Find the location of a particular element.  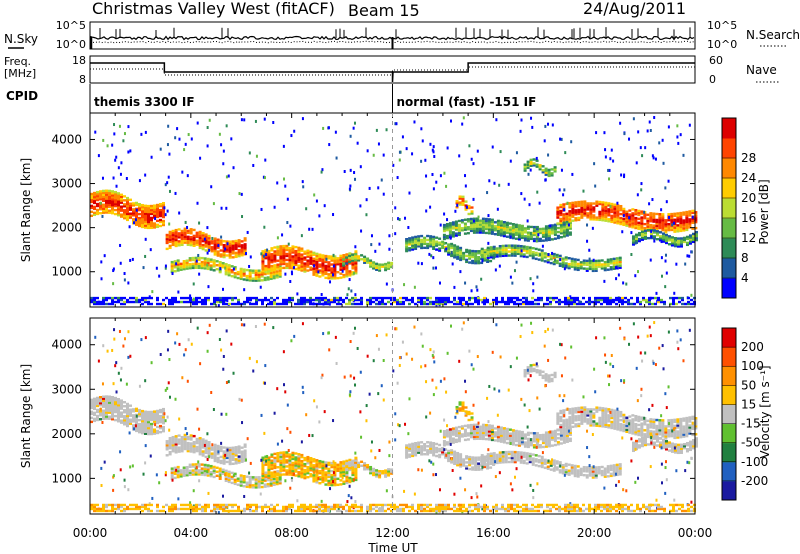

frequency-trace is located at coordinates (392, 72).